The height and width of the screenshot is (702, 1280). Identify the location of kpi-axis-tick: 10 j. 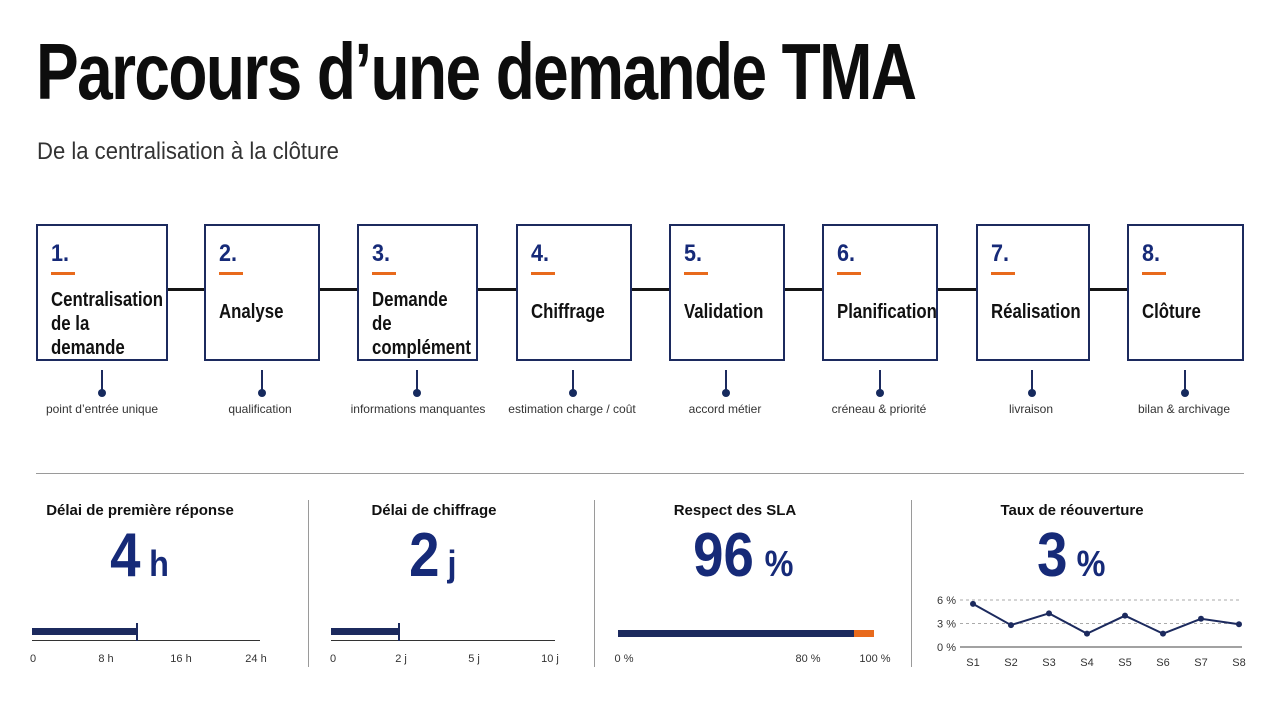
(550, 659).